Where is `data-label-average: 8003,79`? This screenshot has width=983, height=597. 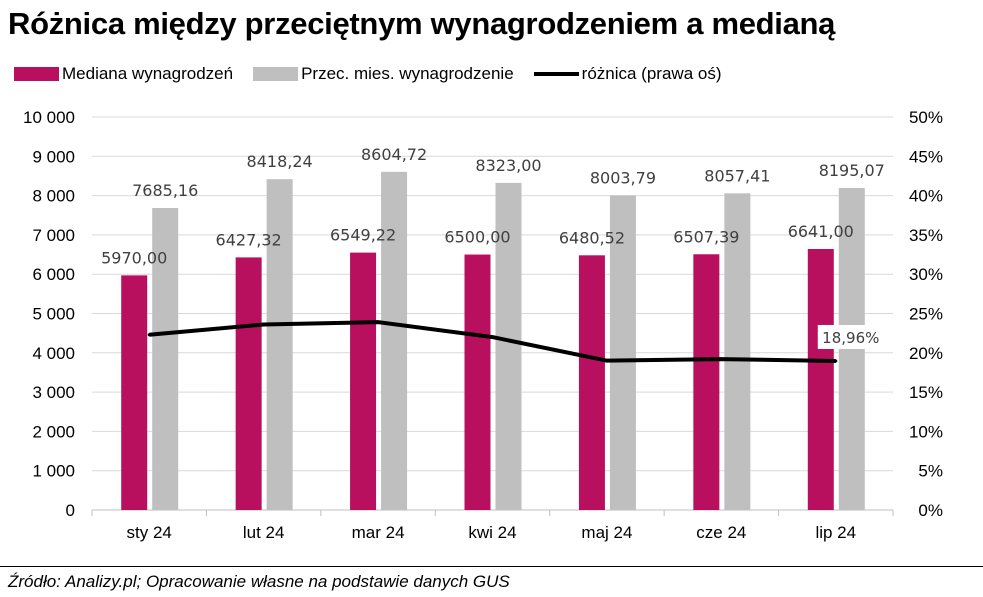 data-label-average: 8003,79 is located at coordinates (623, 177).